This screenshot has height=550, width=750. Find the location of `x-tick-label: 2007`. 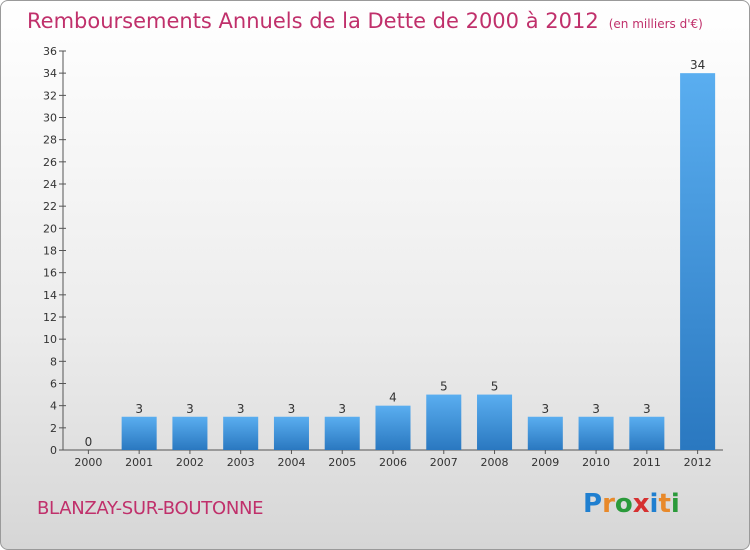

x-tick-label: 2007 is located at coordinates (444, 462).